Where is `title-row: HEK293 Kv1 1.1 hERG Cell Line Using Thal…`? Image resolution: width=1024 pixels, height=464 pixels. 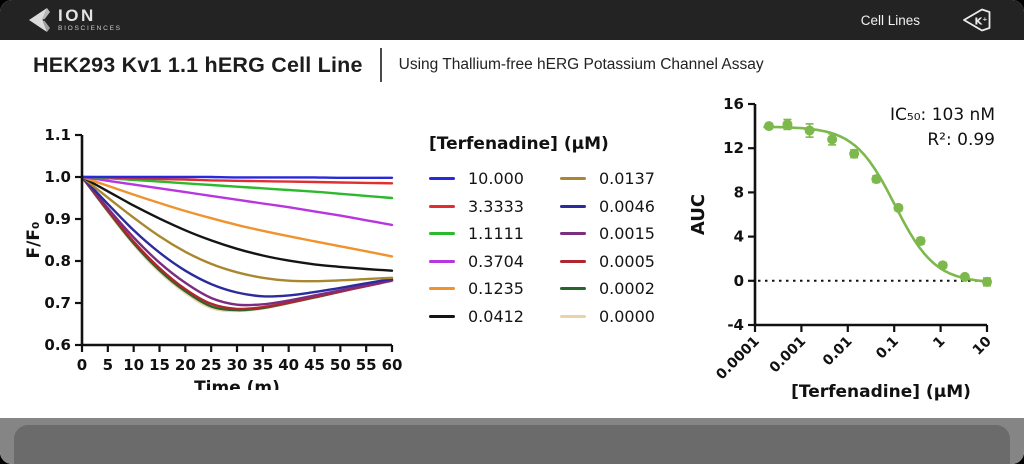 title-row: HEK293 Kv1 1.1 hERG Cell Line Using Thal… is located at coordinates (398, 65).